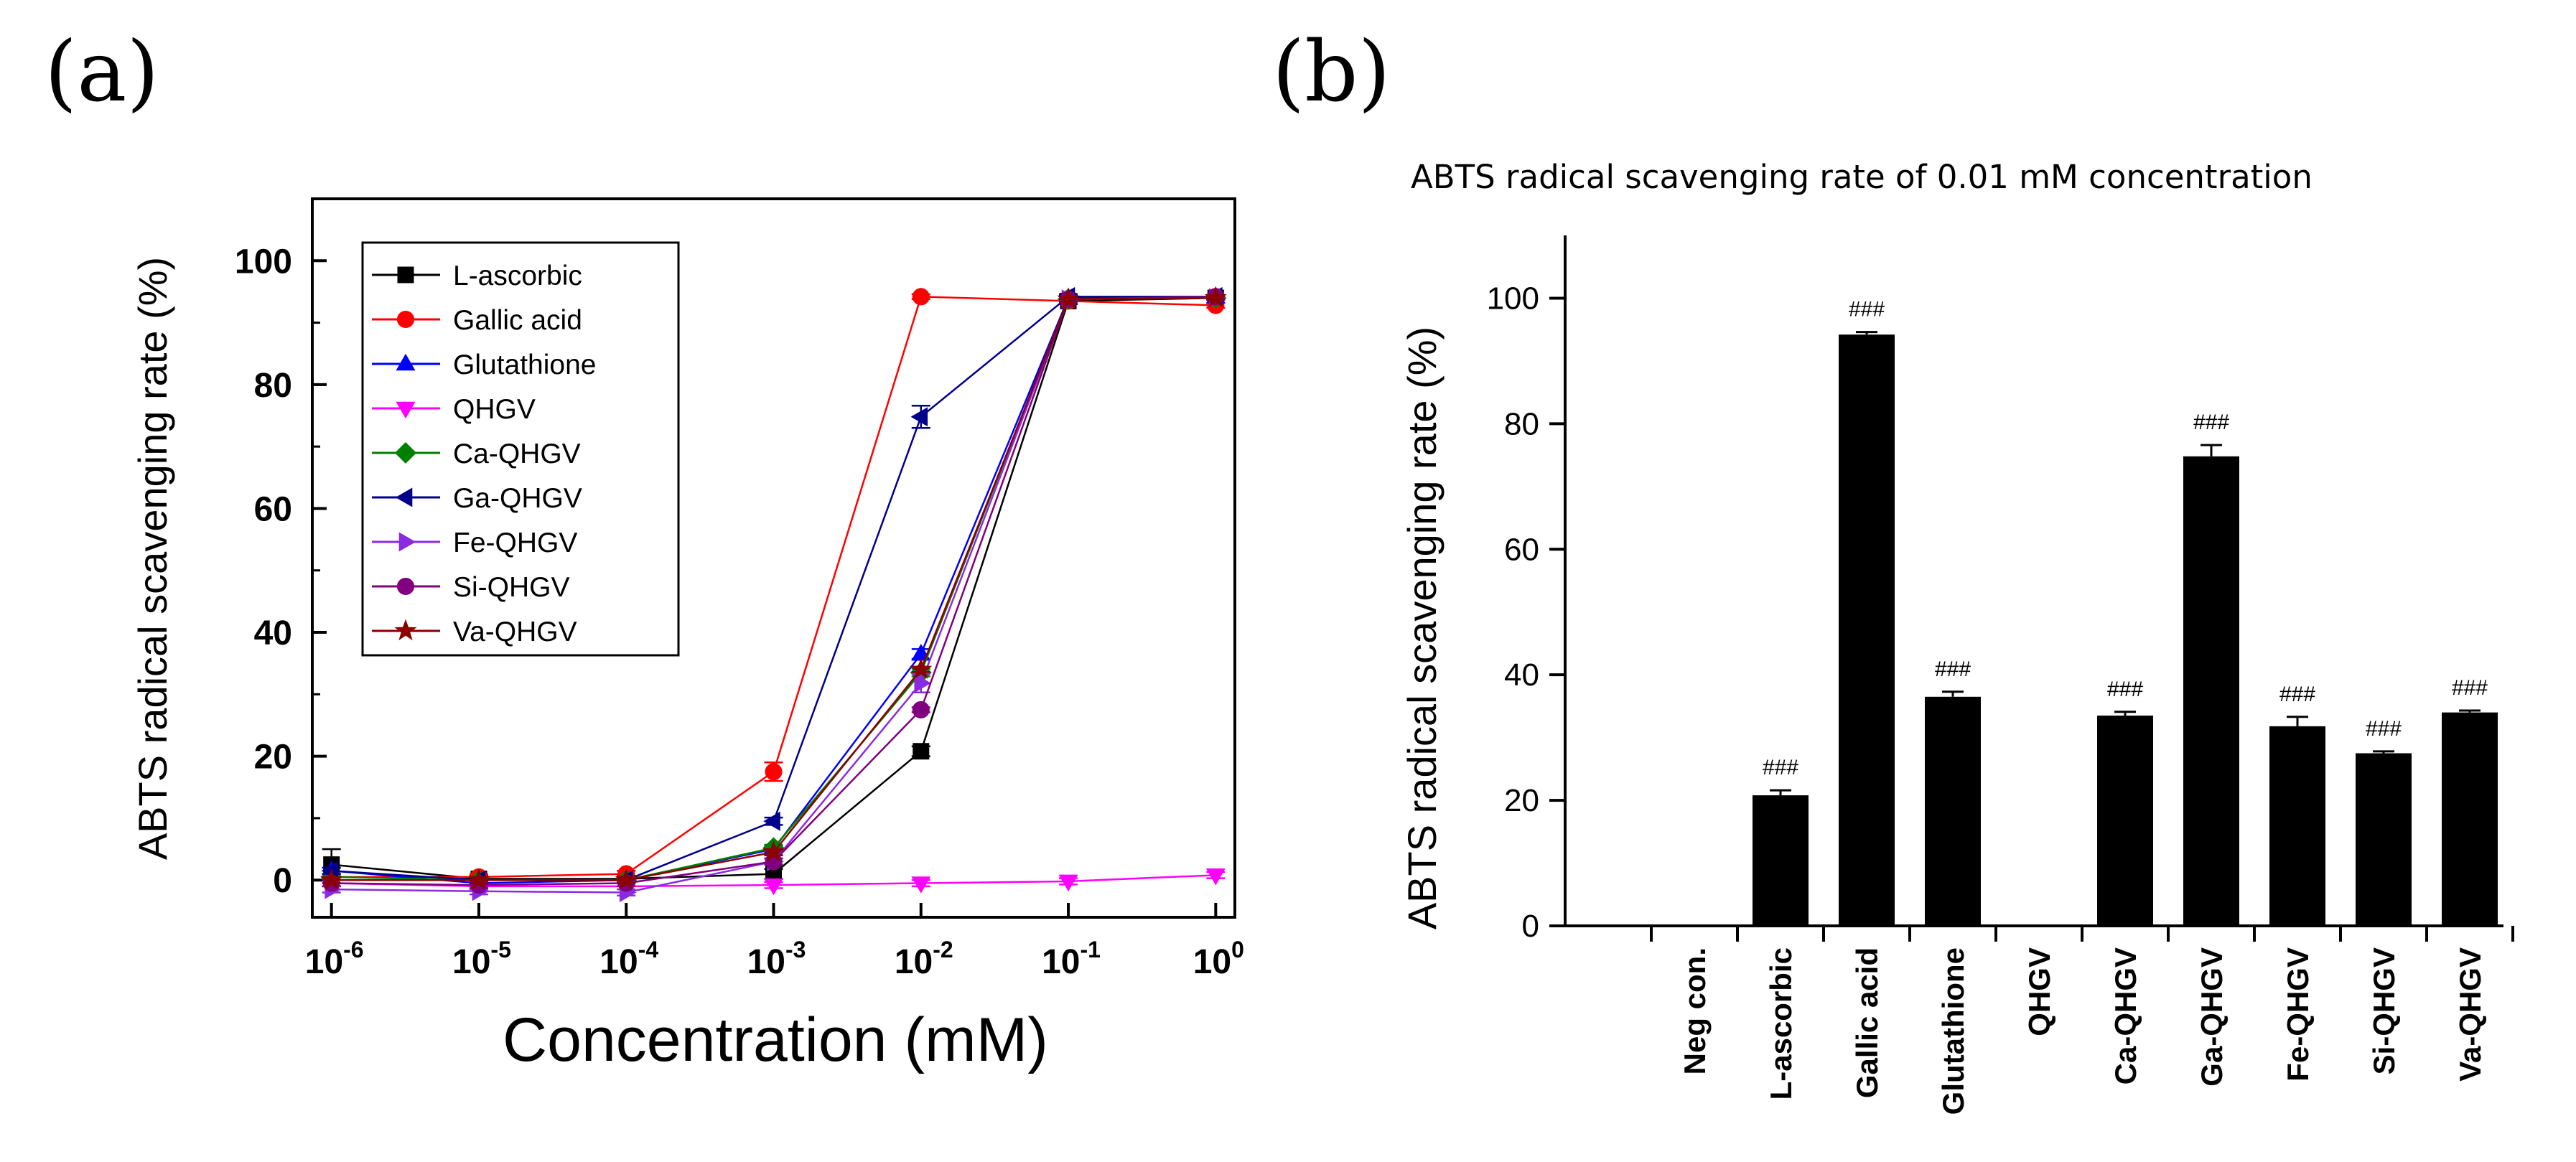 The height and width of the screenshot is (1162, 2576). What do you see at coordinates (1071, 959) in the screenshot?
I see `line-chart-x-tick-label: 10⁻¹` at bounding box center [1071, 959].